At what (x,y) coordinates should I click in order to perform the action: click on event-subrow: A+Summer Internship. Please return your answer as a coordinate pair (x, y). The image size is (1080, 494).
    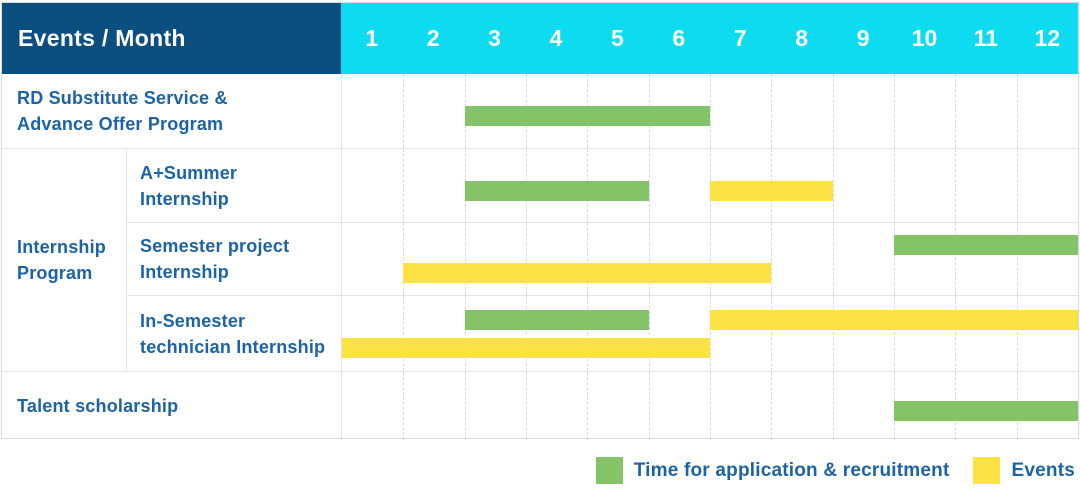
    Looking at the image, I should click on (602, 185).